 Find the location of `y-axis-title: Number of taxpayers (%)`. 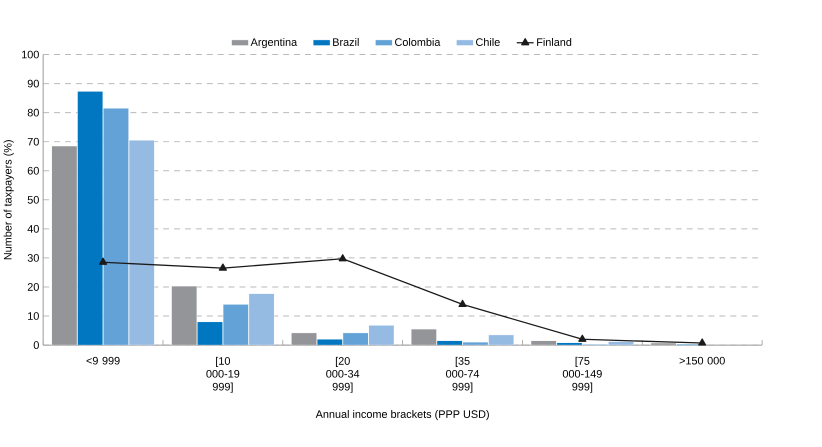

y-axis-title: Number of taxpayers (%) is located at coordinates (9, 200).